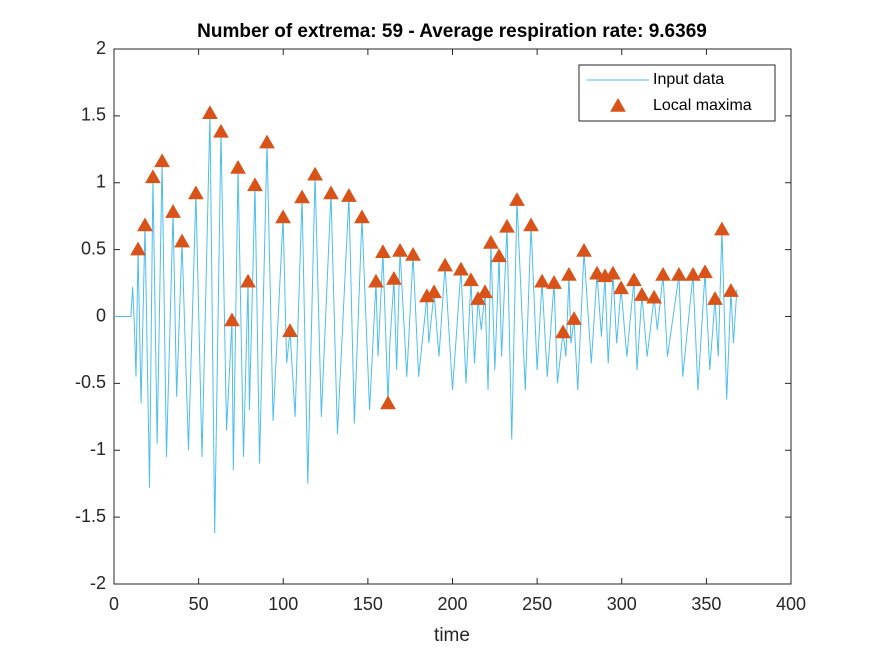  What do you see at coordinates (618, 104) in the screenshot?
I see `legend-swatch` at bounding box center [618, 104].